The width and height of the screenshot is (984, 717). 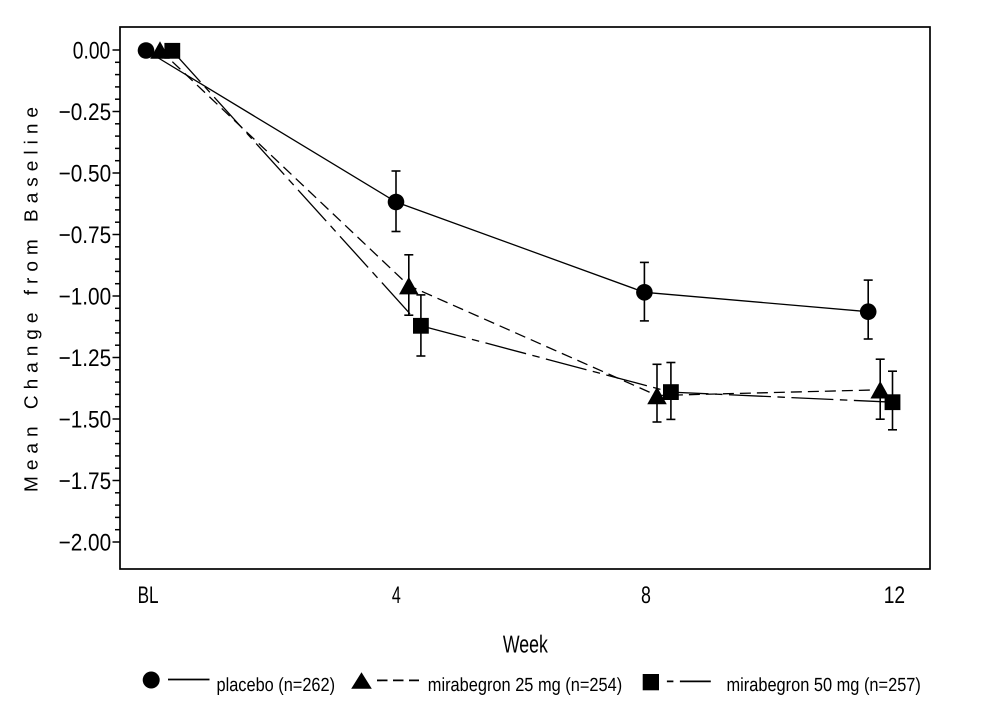 What do you see at coordinates (91, 51) in the screenshot?
I see `svg-text: 0.00` at bounding box center [91, 51].